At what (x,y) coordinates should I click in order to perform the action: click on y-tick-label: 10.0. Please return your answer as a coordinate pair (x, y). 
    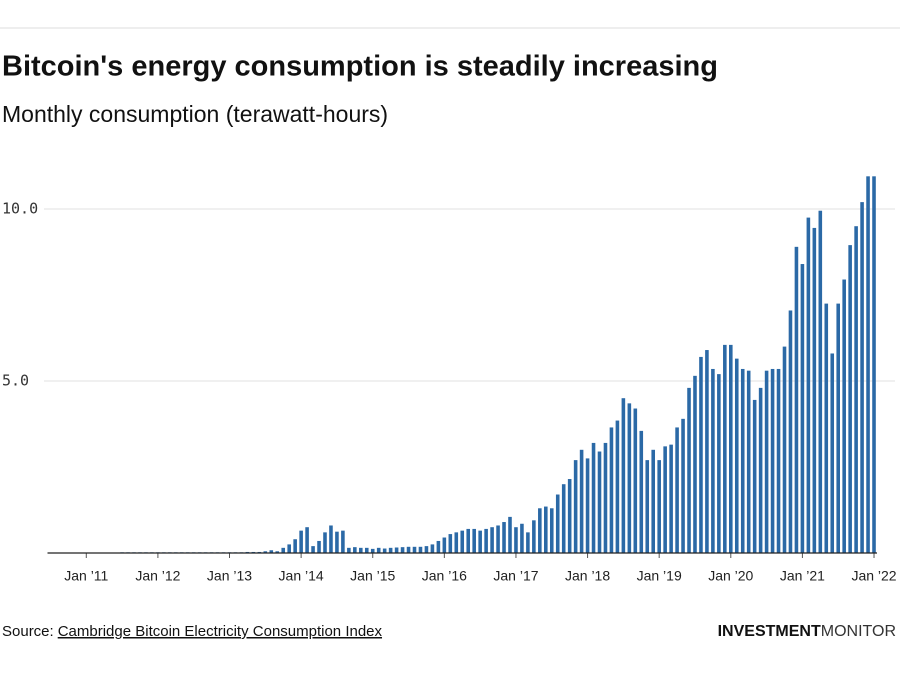
    Looking at the image, I should click on (20, 209).